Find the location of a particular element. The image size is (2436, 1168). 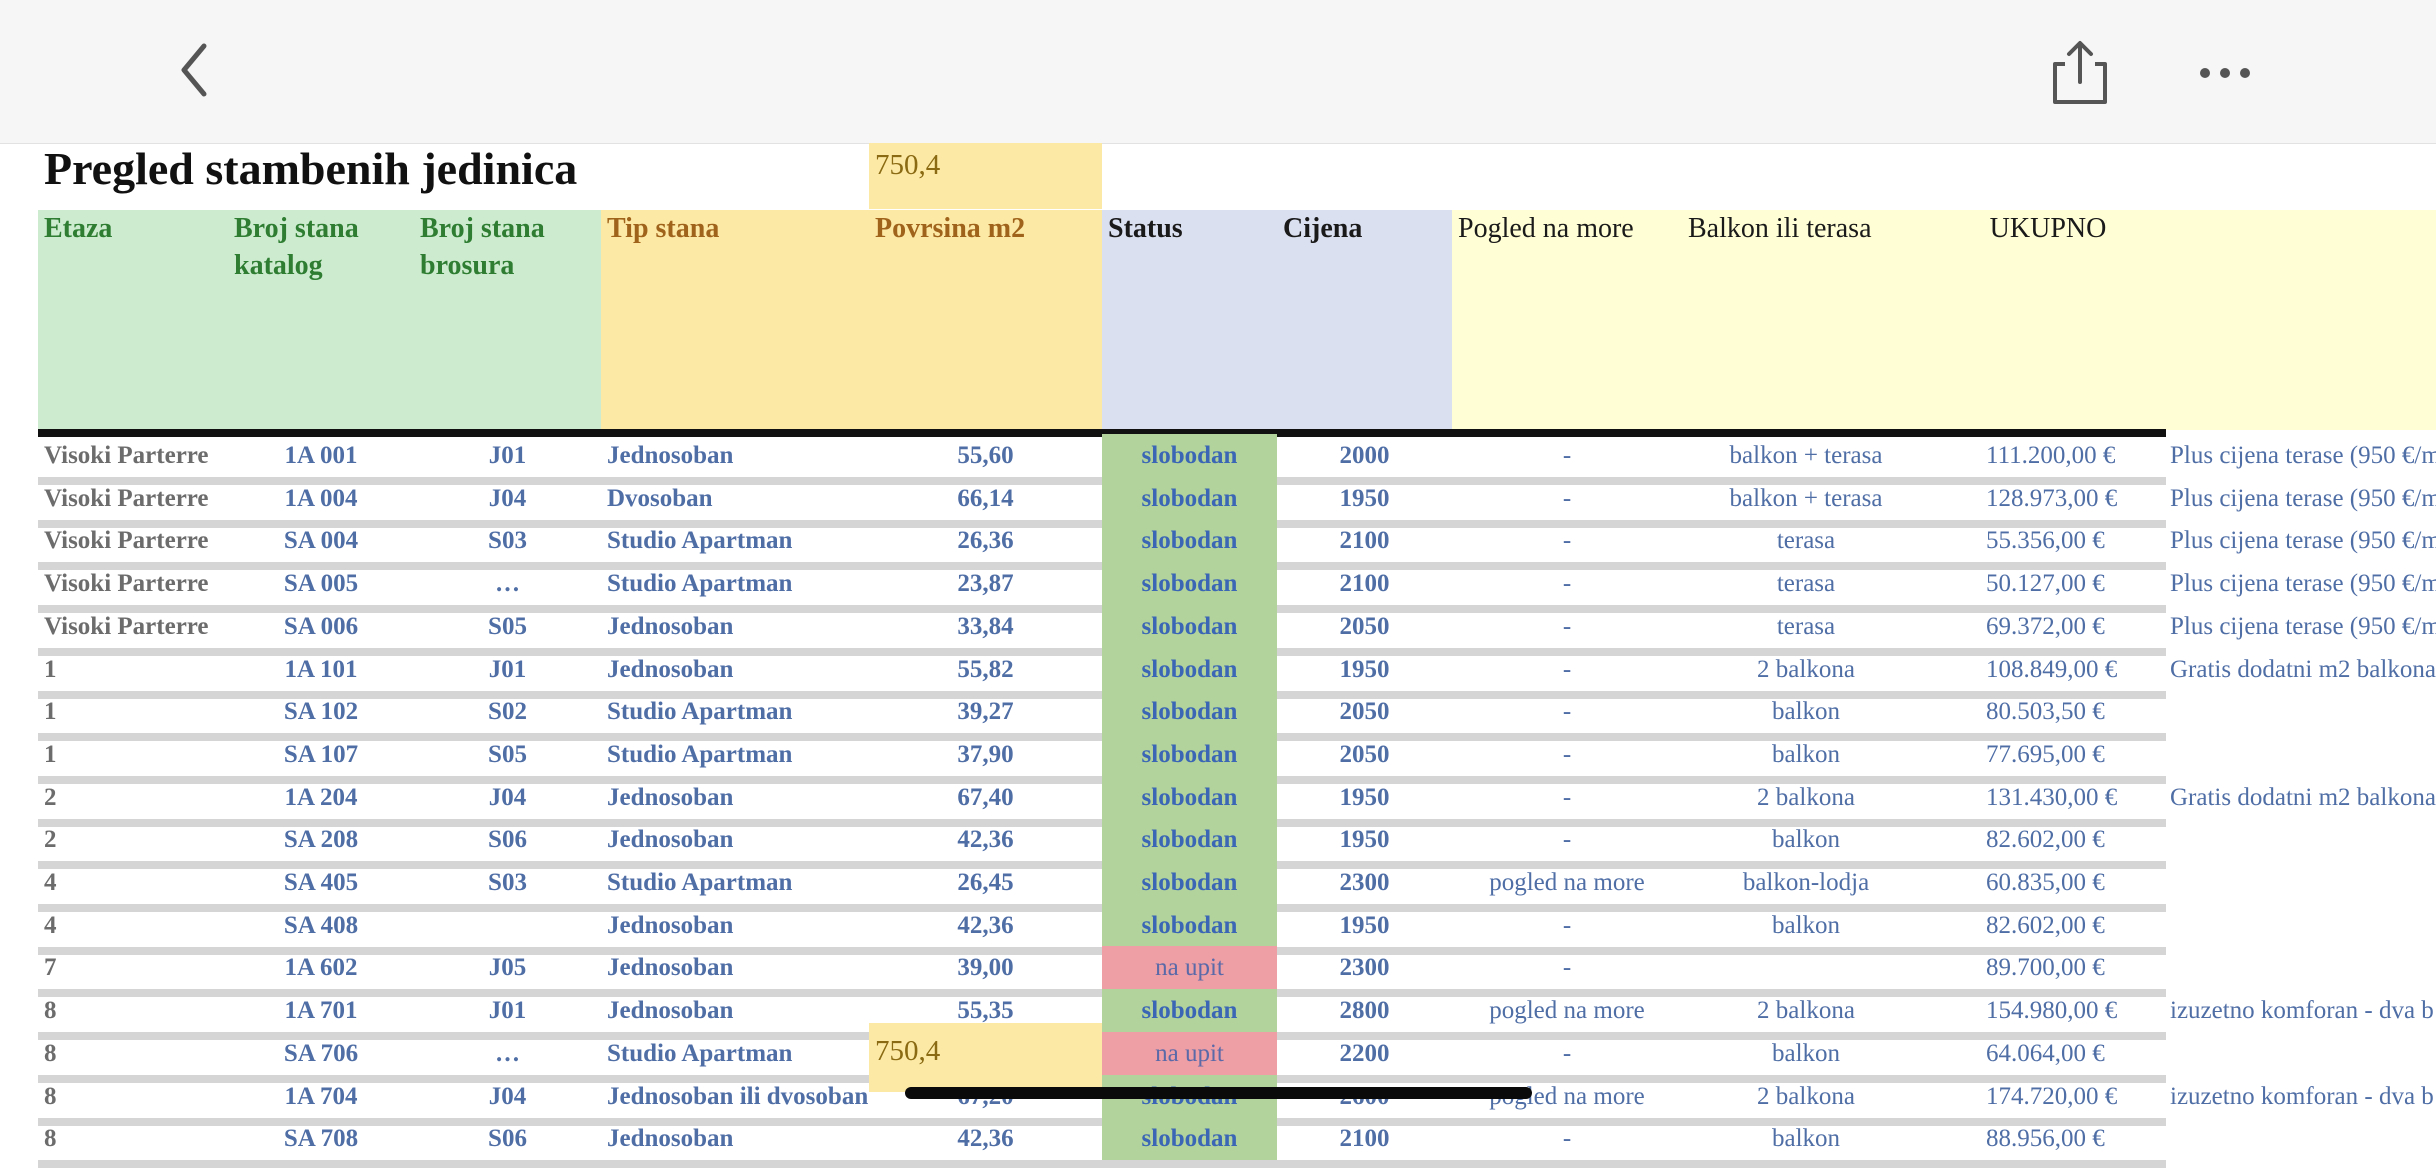

header-balkon: Balkon ili terasa is located at coordinates (1806, 320).